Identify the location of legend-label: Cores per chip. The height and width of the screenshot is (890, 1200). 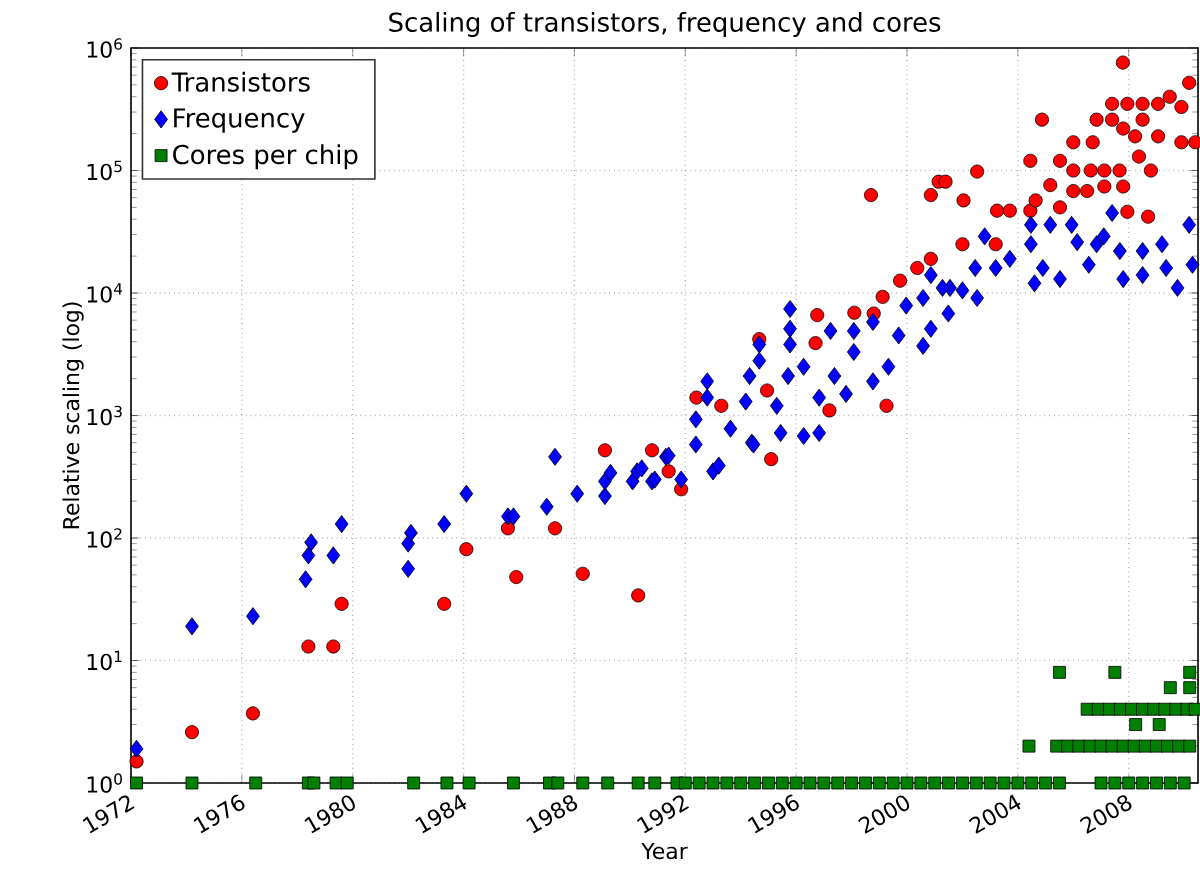
(265, 157).